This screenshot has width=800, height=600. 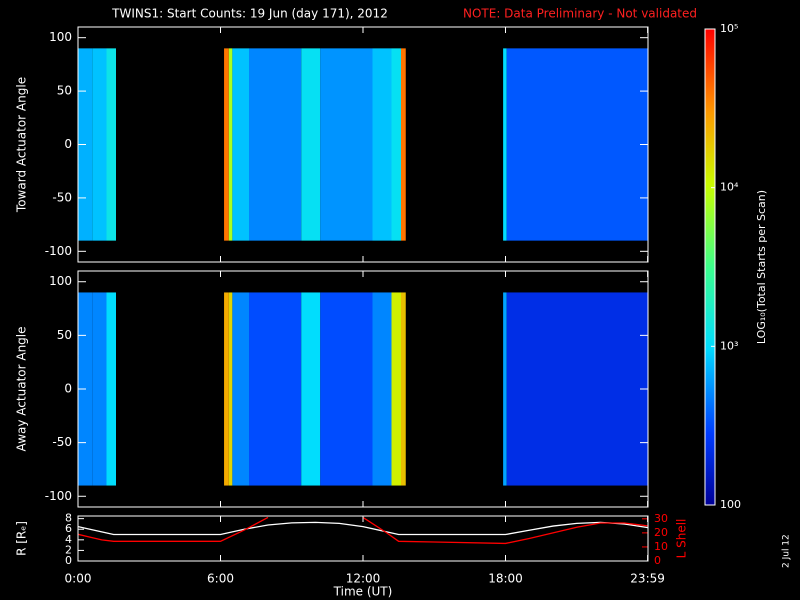 I want to click on colorbar-tick-label: 10³, so click(x=729, y=345).